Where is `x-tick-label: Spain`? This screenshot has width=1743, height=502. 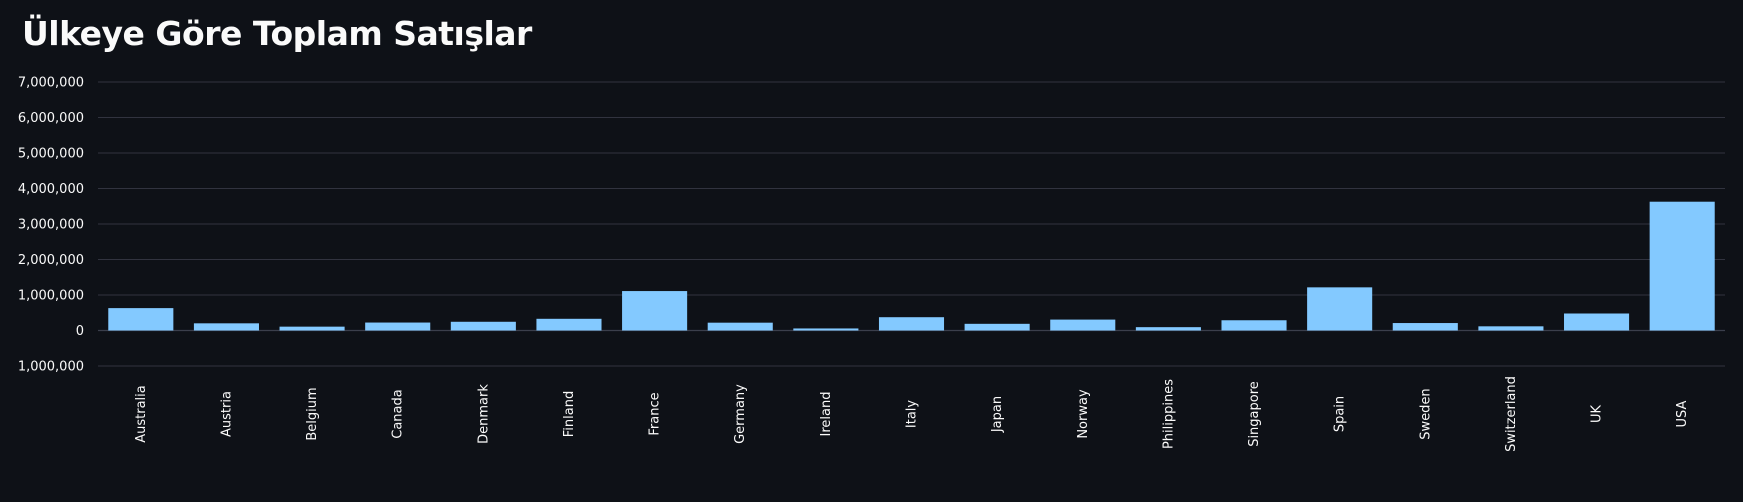 x-tick-label: Spain is located at coordinates (1340, 414).